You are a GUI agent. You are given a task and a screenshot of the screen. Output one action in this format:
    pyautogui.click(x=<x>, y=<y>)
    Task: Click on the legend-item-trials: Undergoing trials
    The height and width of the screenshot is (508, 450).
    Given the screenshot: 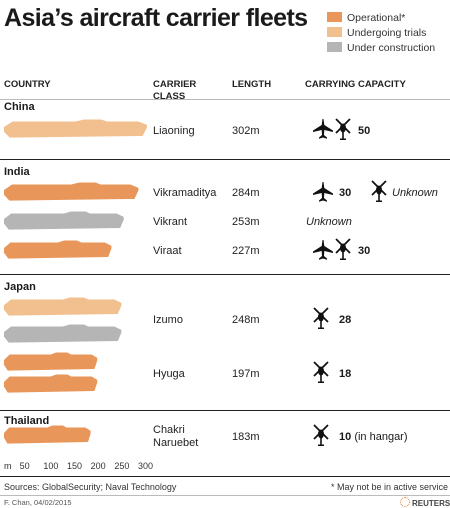 What is the action you would take?
    pyautogui.click(x=376, y=33)
    